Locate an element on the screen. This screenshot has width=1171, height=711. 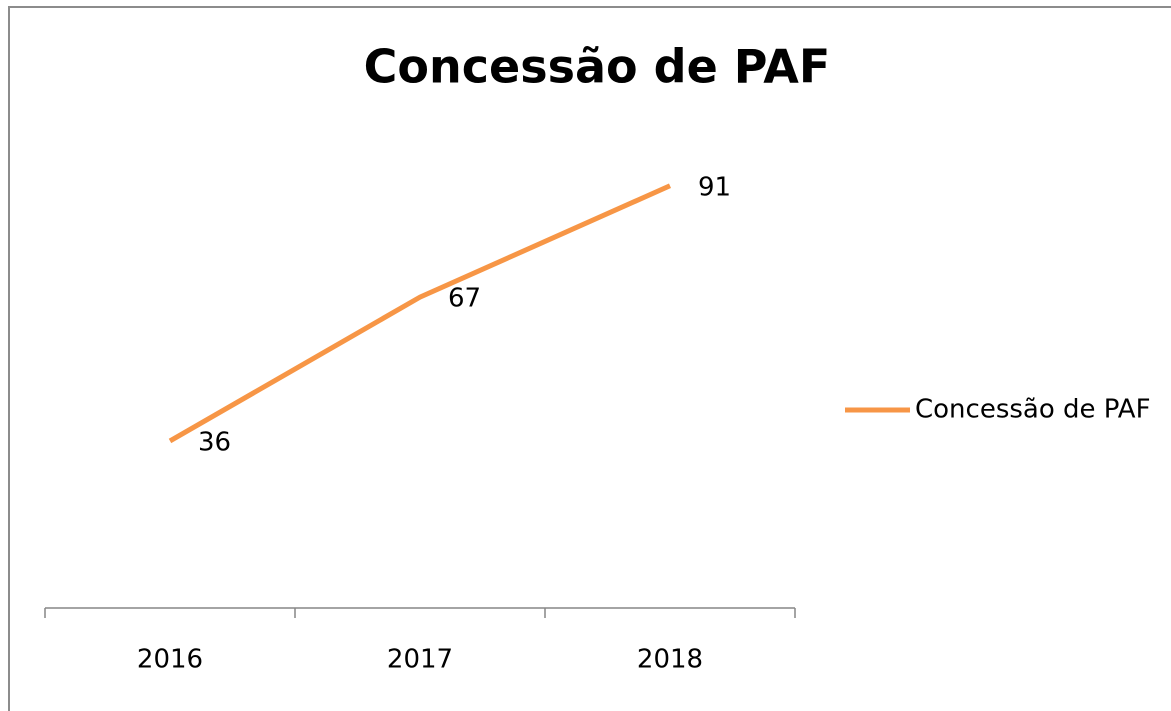
chart-title: Concessão de PAF is located at coordinates (597, 67).